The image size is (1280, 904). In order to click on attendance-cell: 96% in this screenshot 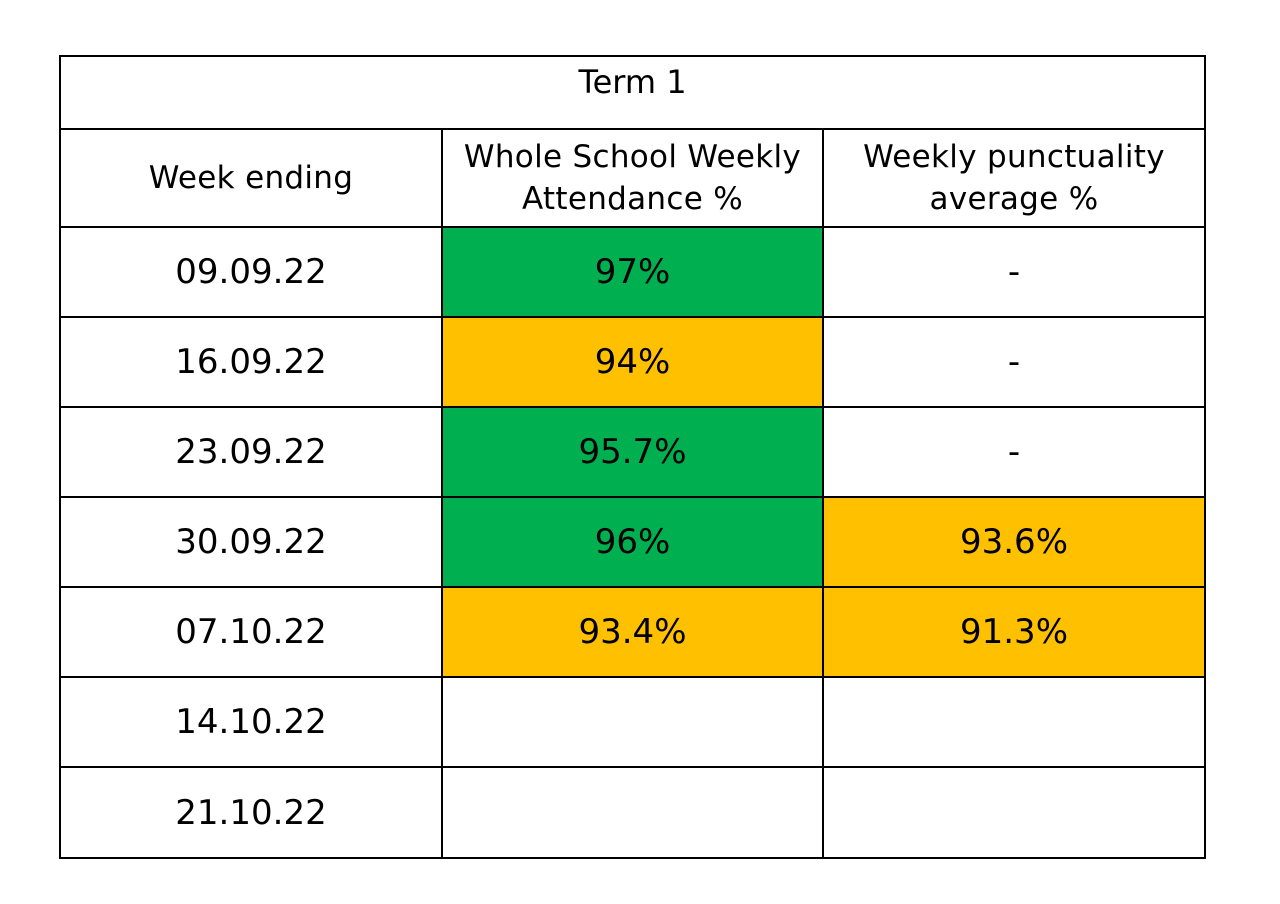, I will do `click(632, 542)`.